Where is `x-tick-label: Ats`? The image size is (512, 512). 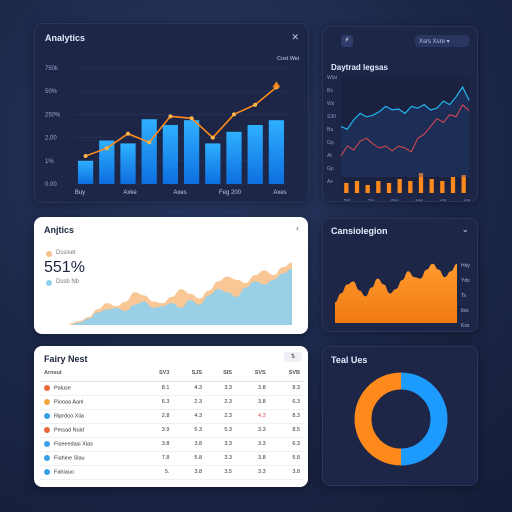 x-tick-label: Ats is located at coordinates (443, 200).